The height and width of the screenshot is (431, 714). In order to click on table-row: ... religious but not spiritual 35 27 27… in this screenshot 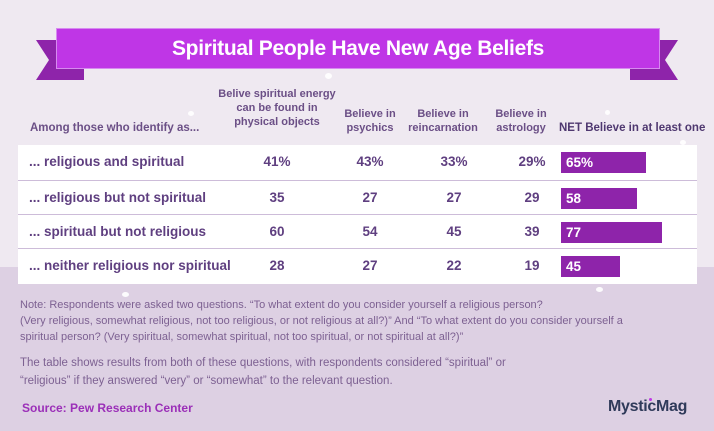, I will do `click(357, 198)`.